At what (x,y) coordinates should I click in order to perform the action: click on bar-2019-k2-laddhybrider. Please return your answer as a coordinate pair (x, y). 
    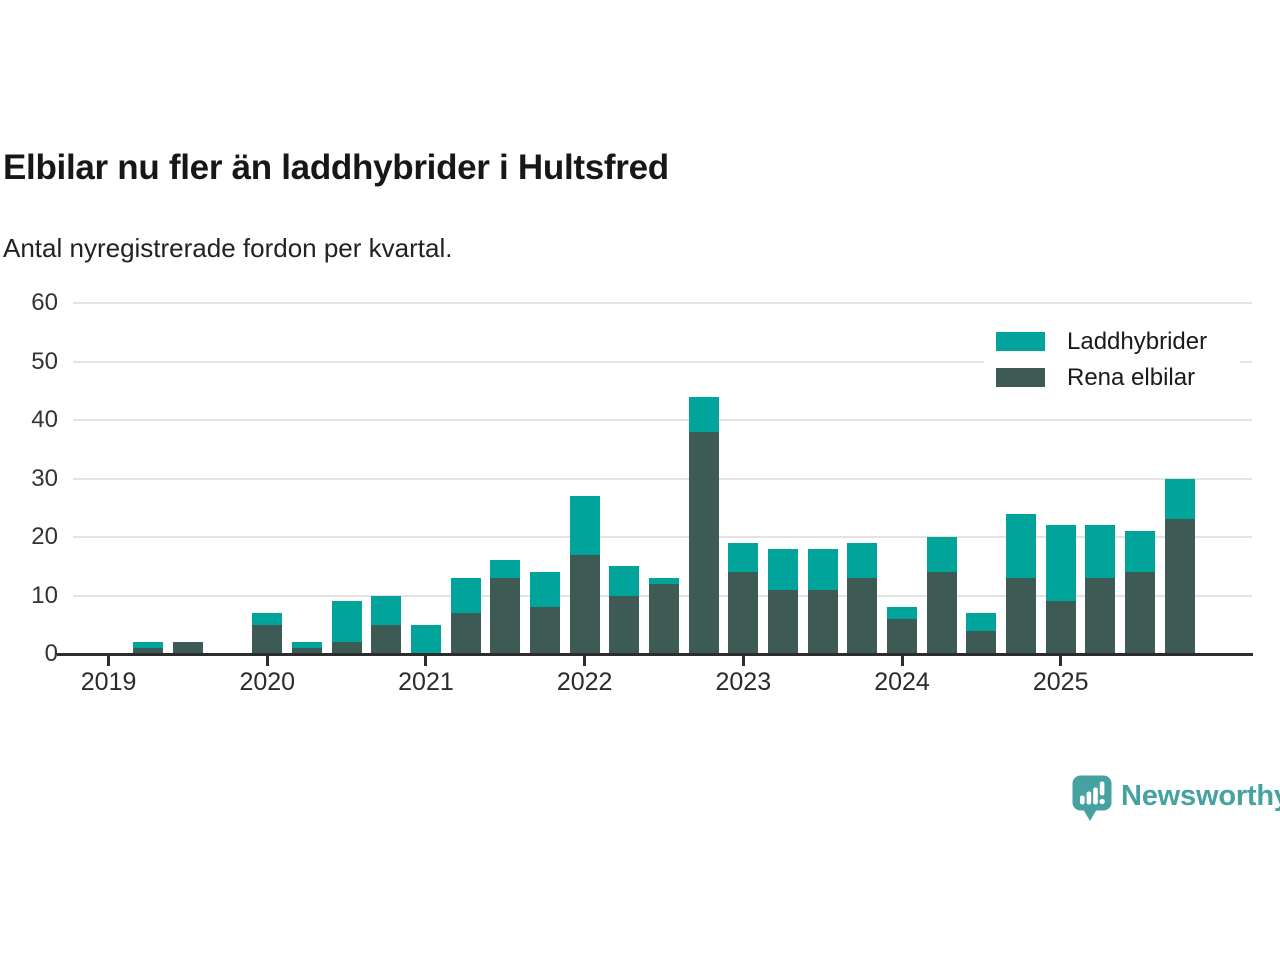
    Looking at the image, I should click on (148, 645).